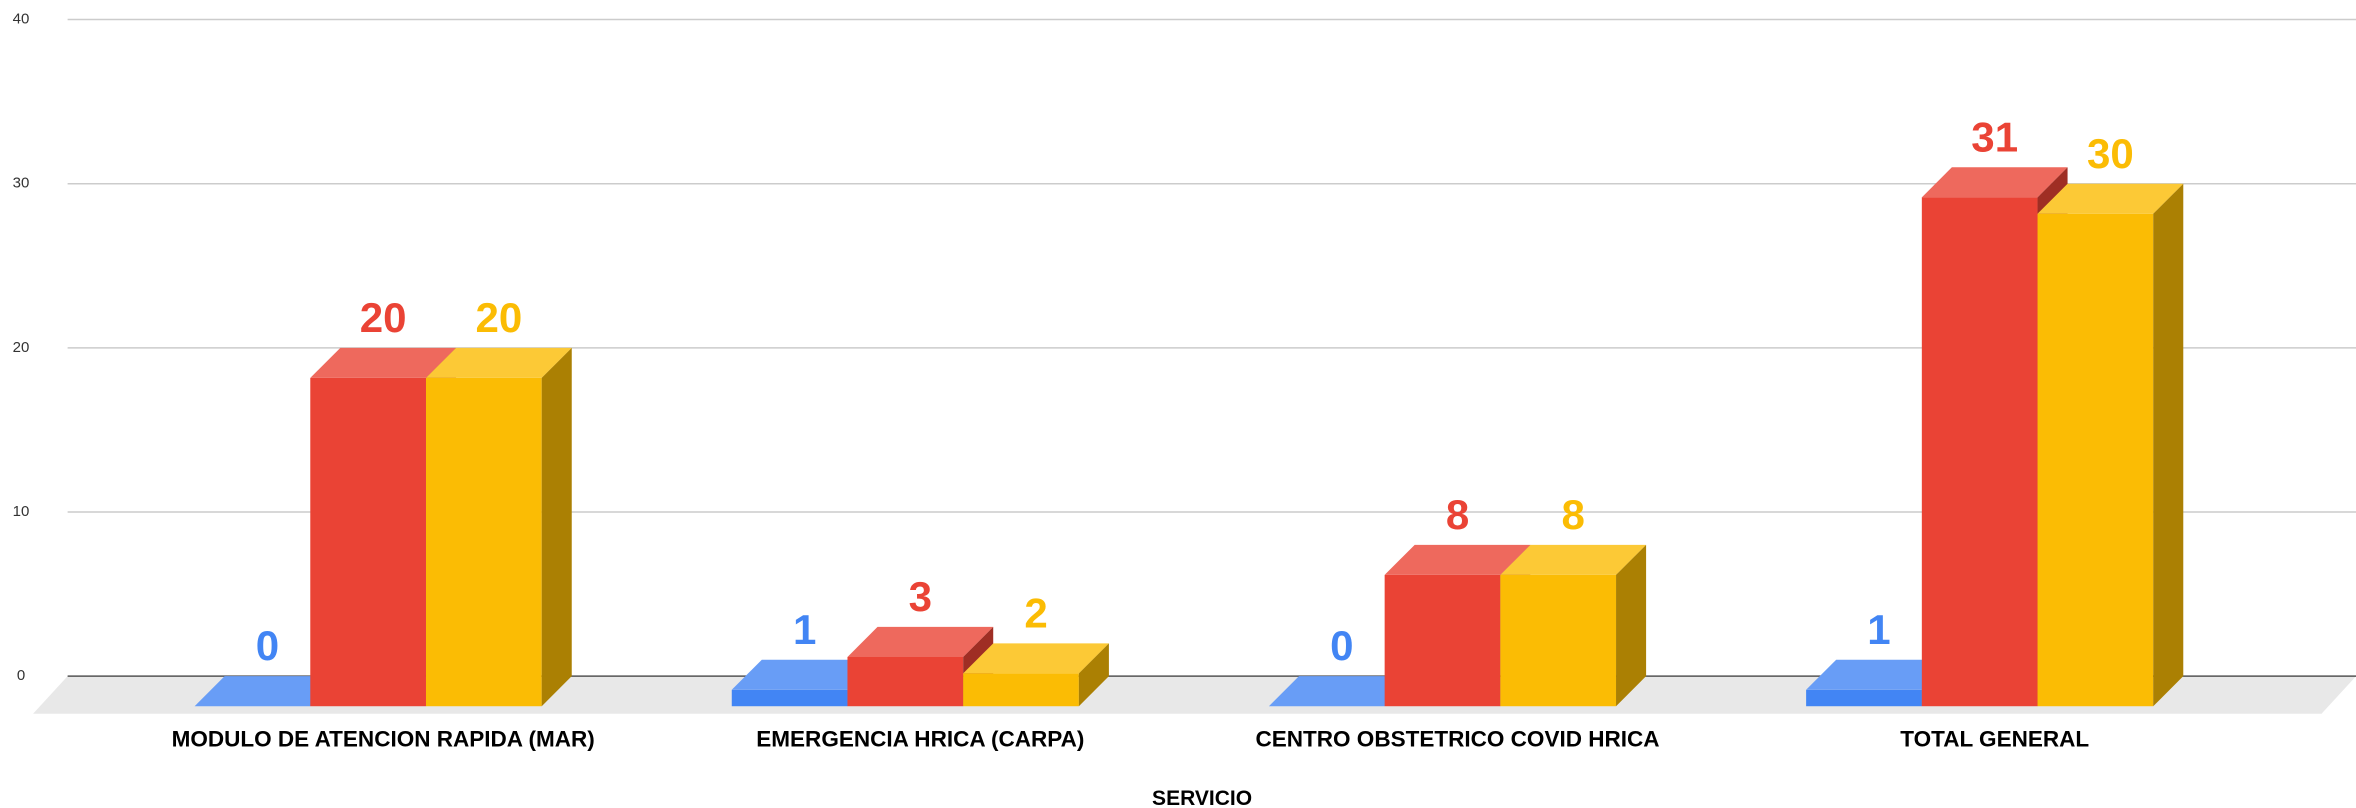 The width and height of the screenshot is (2356, 808). Describe the element at coordinates (383, 739) in the screenshot. I see `x-tick-label: MODULO DE ATENCION RAPIDA (MAR)` at that location.